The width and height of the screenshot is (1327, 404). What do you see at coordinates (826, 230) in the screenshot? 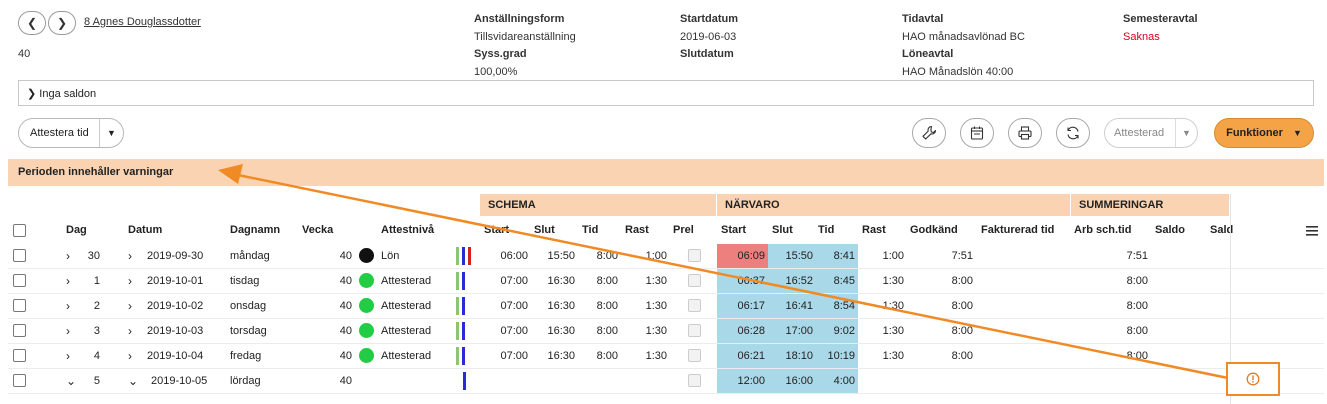
I see `col-narvaro-tid: Tid` at bounding box center [826, 230].